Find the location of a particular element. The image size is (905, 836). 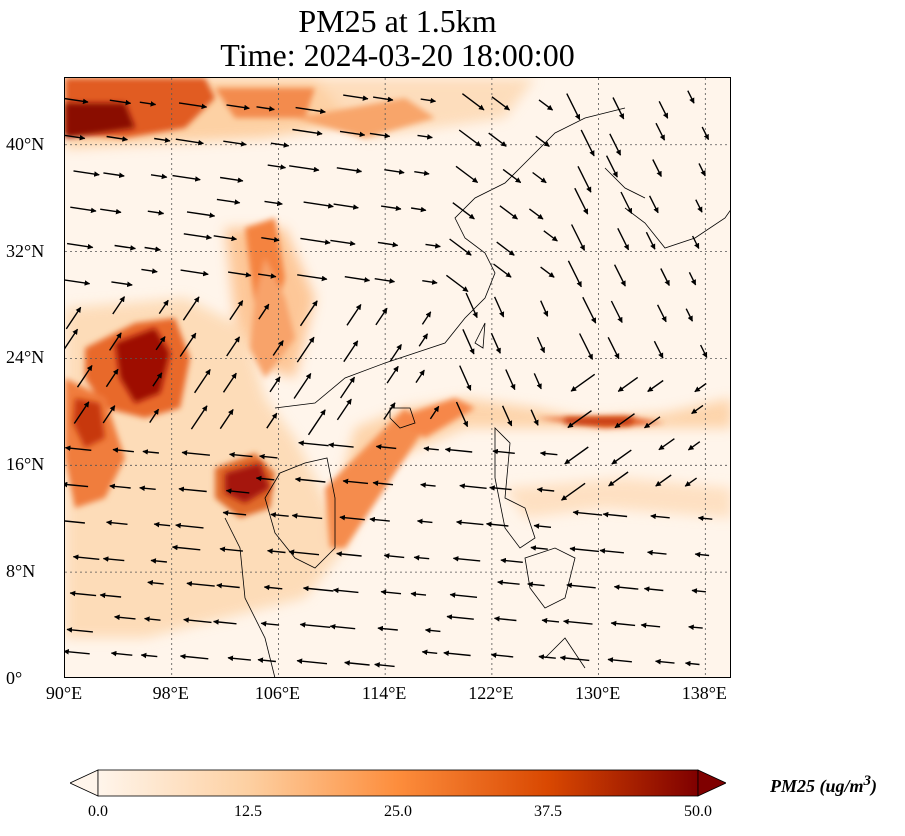

longitude-tick-label: 106°E is located at coordinates (277, 693).